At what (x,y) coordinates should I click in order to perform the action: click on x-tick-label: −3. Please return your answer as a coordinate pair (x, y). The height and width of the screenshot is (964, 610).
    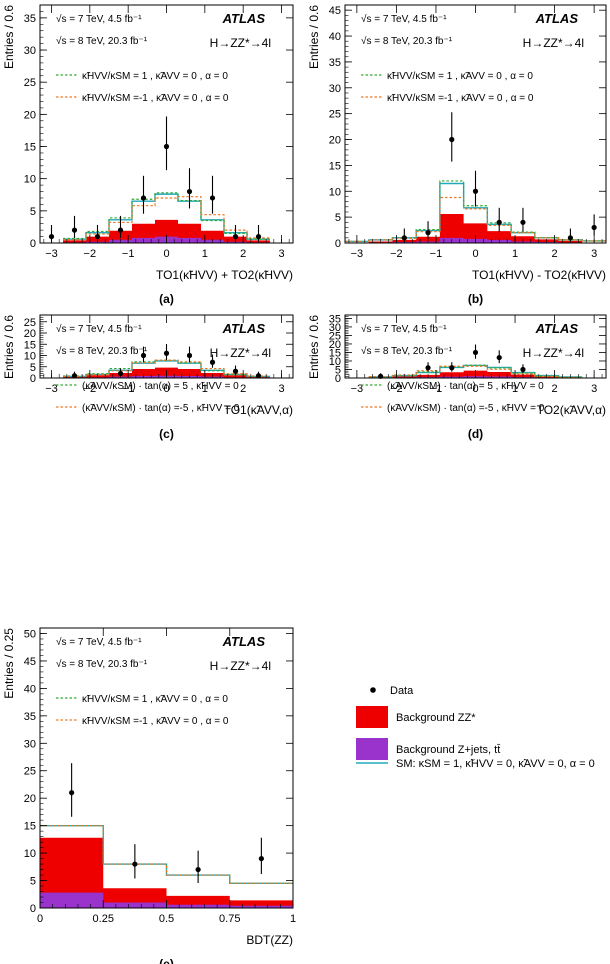
    Looking at the image, I should click on (357, 254).